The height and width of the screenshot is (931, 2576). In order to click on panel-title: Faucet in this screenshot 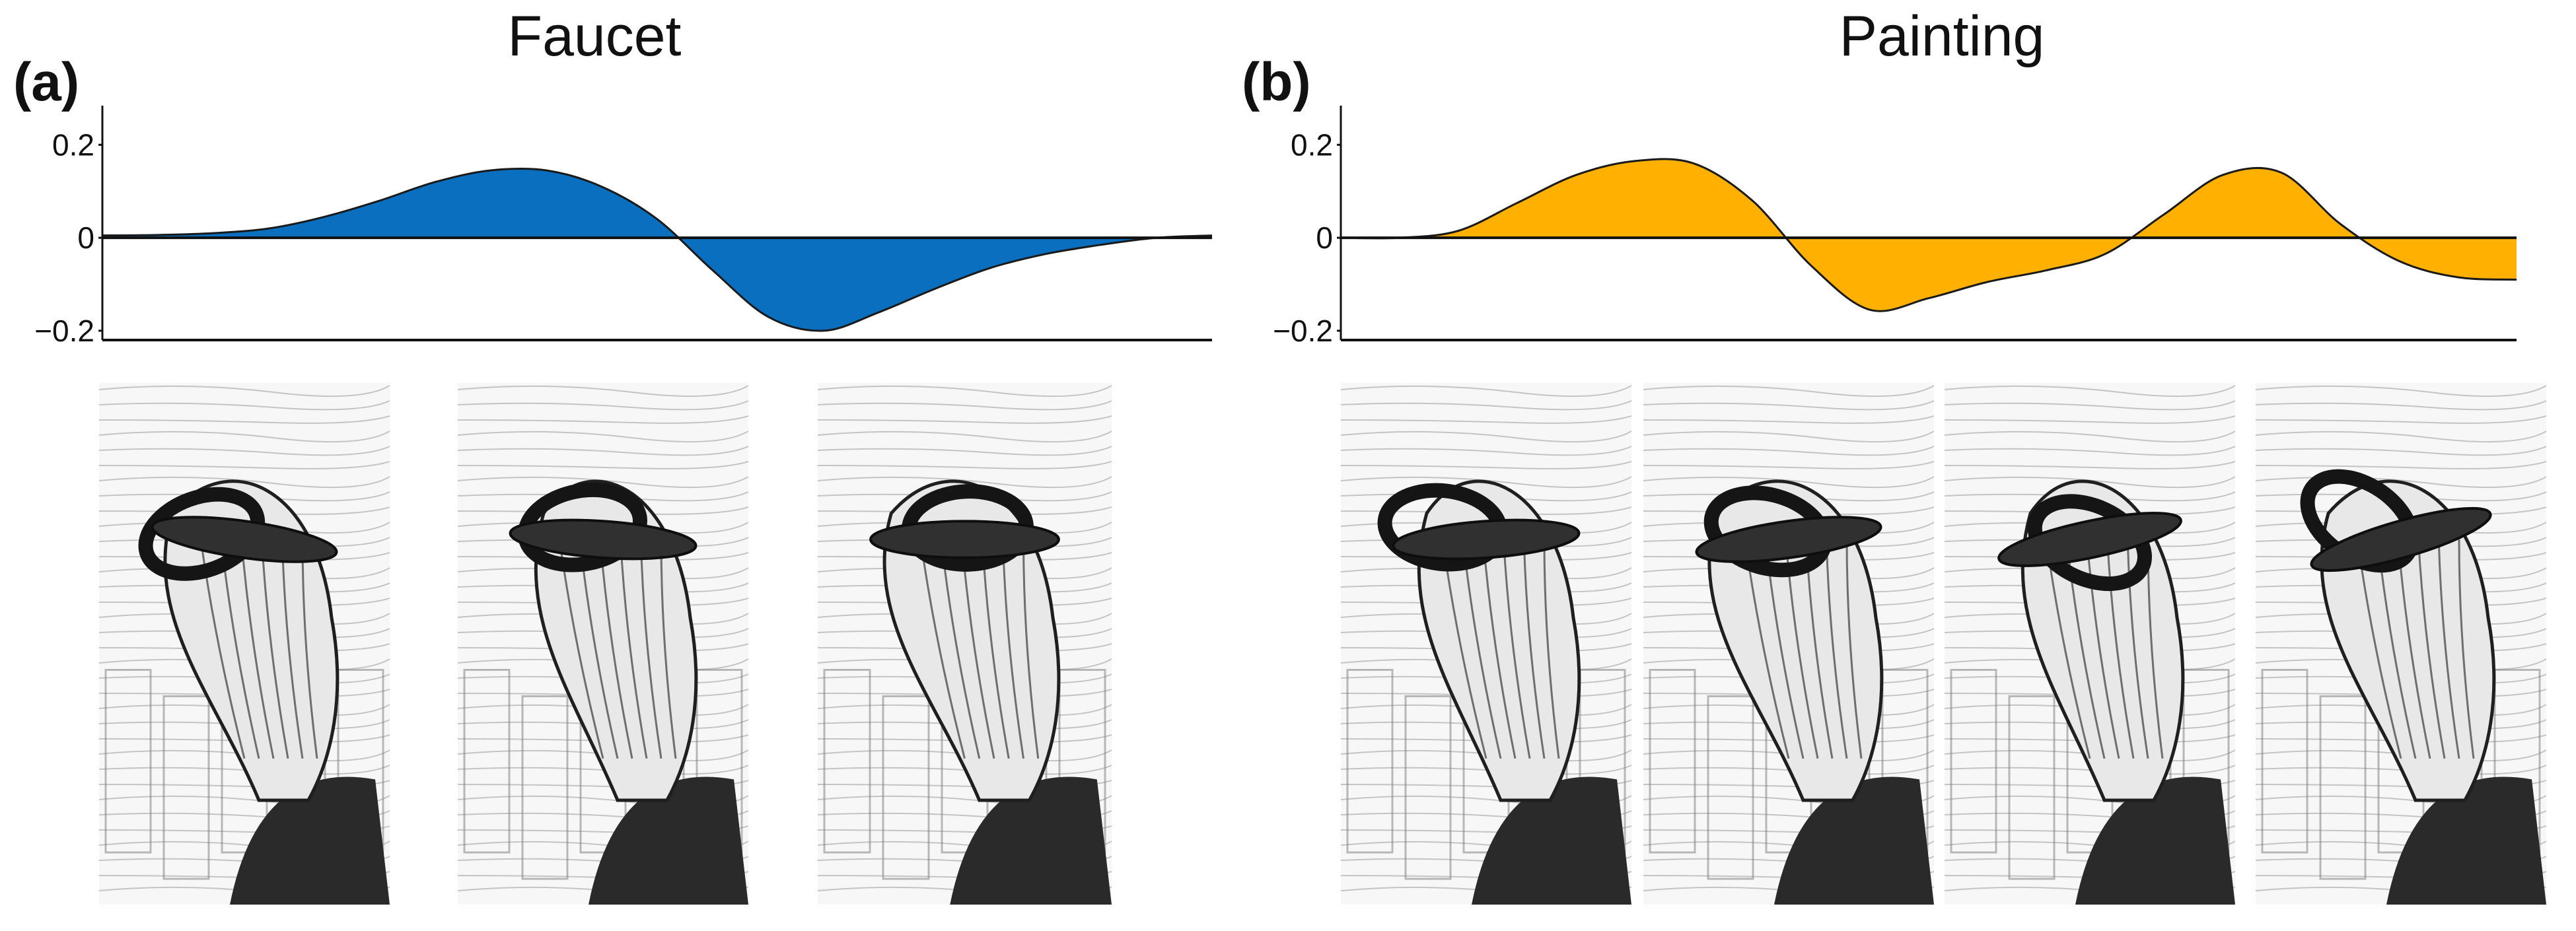, I will do `click(595, 36)`.